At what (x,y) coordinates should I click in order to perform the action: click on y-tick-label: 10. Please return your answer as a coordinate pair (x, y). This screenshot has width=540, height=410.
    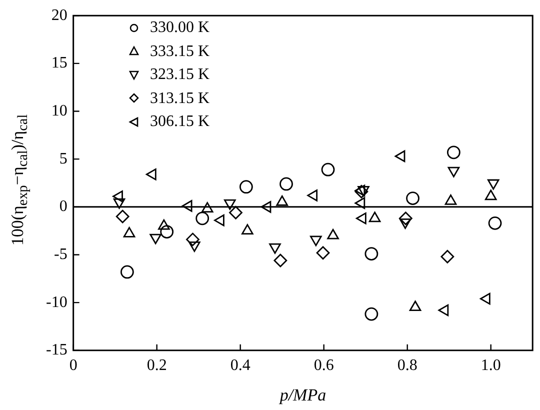
    Looking at the image, I should click on (59, 111).